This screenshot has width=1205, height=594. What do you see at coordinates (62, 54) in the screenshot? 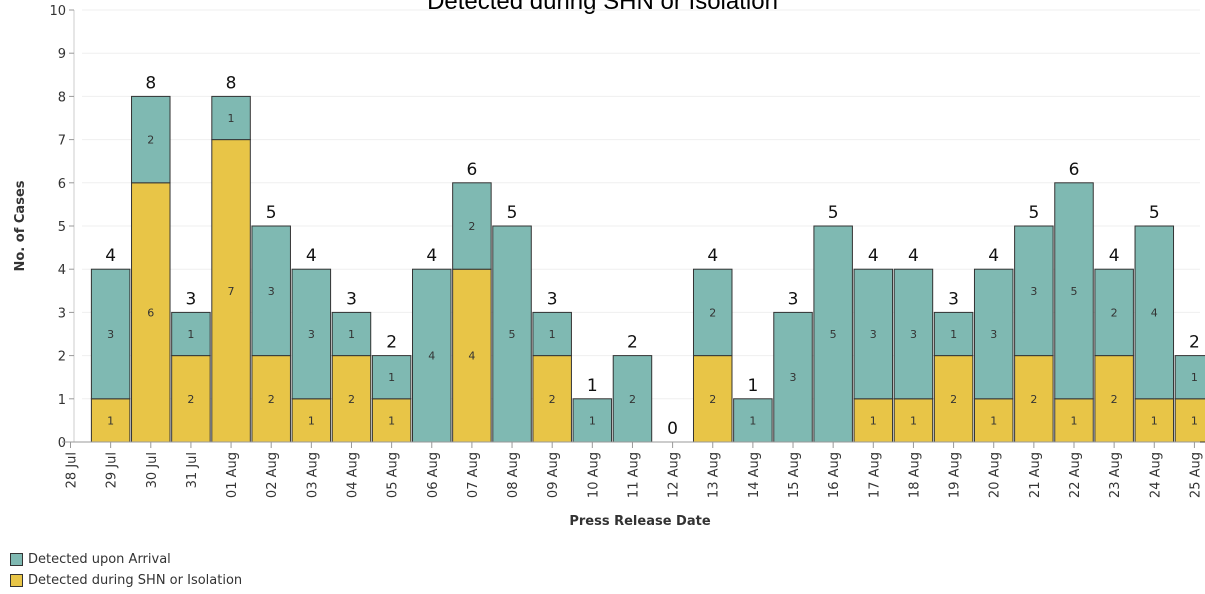
I see `y-tick-label: 9` at bounding box center [62, 54].